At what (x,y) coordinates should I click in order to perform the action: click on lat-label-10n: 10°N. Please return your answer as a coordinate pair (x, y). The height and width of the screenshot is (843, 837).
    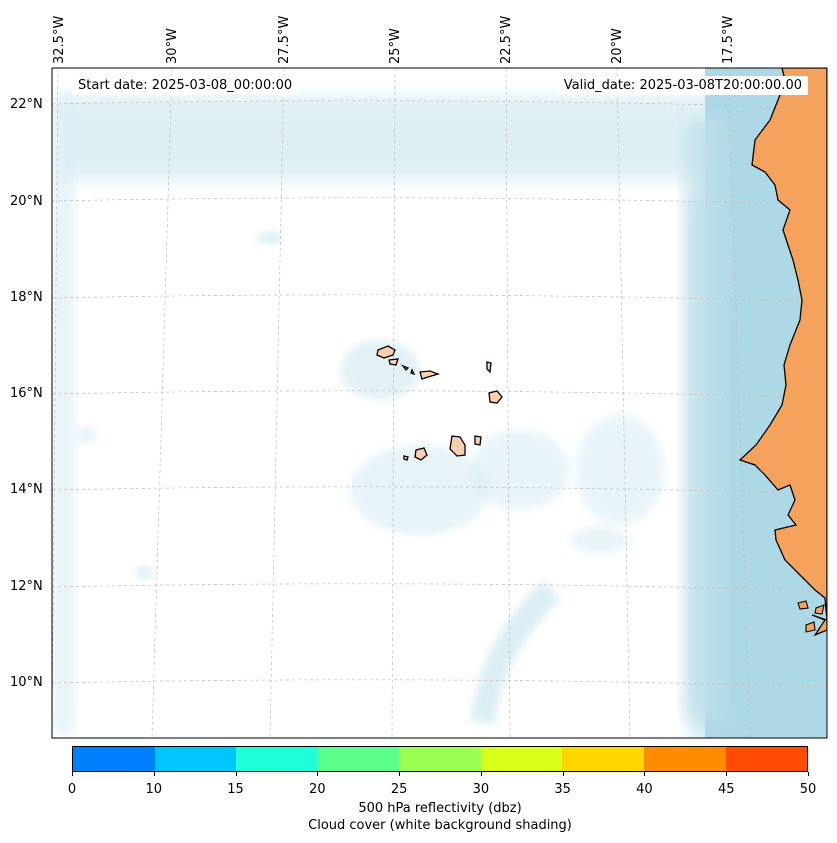
    Looking at the image, I should click on (26, 682).